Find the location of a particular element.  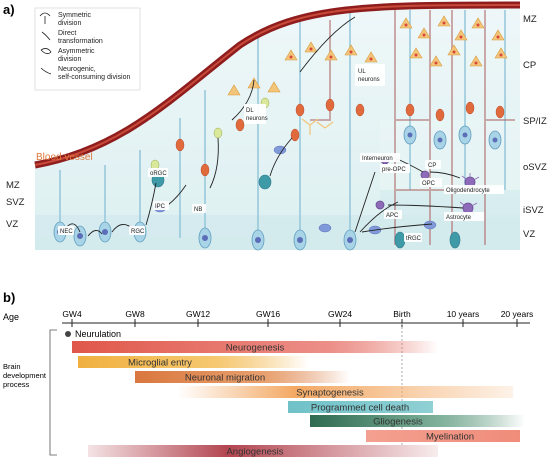

age-tick-label: GW12 is located at coordinates (198, 314).